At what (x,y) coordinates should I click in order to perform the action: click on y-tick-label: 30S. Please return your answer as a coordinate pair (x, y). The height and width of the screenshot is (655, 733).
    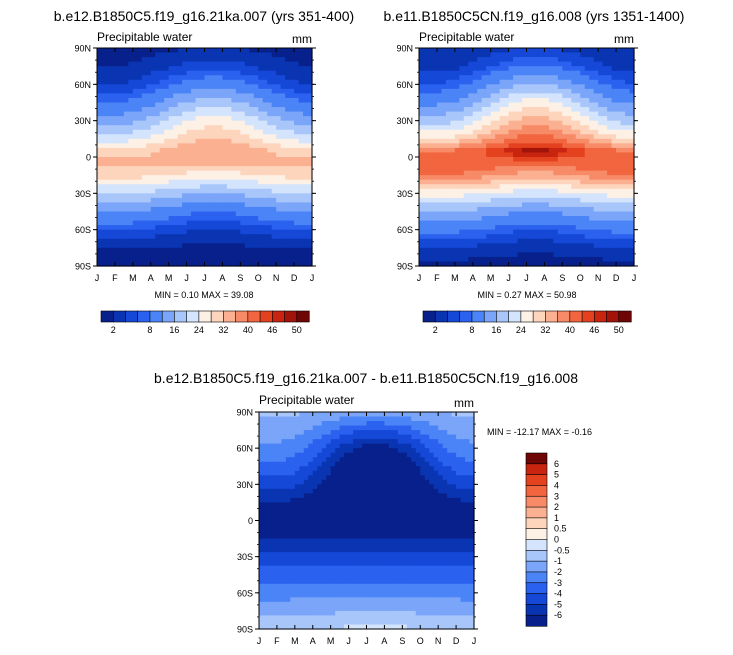
    Looking at the image, I should click on (83, 194).